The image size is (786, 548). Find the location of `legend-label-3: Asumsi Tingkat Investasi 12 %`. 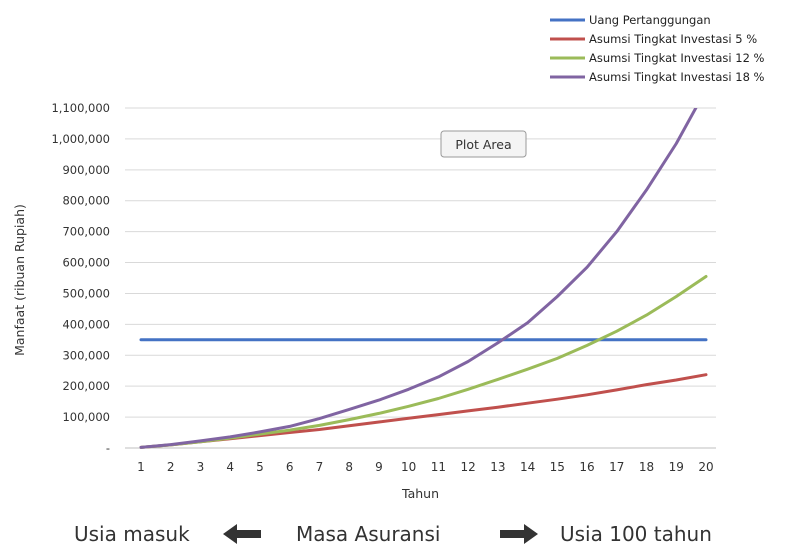

legend-label-3: Asumsi Tingkat Investasi 12 % is located at coordinates (677, 58).